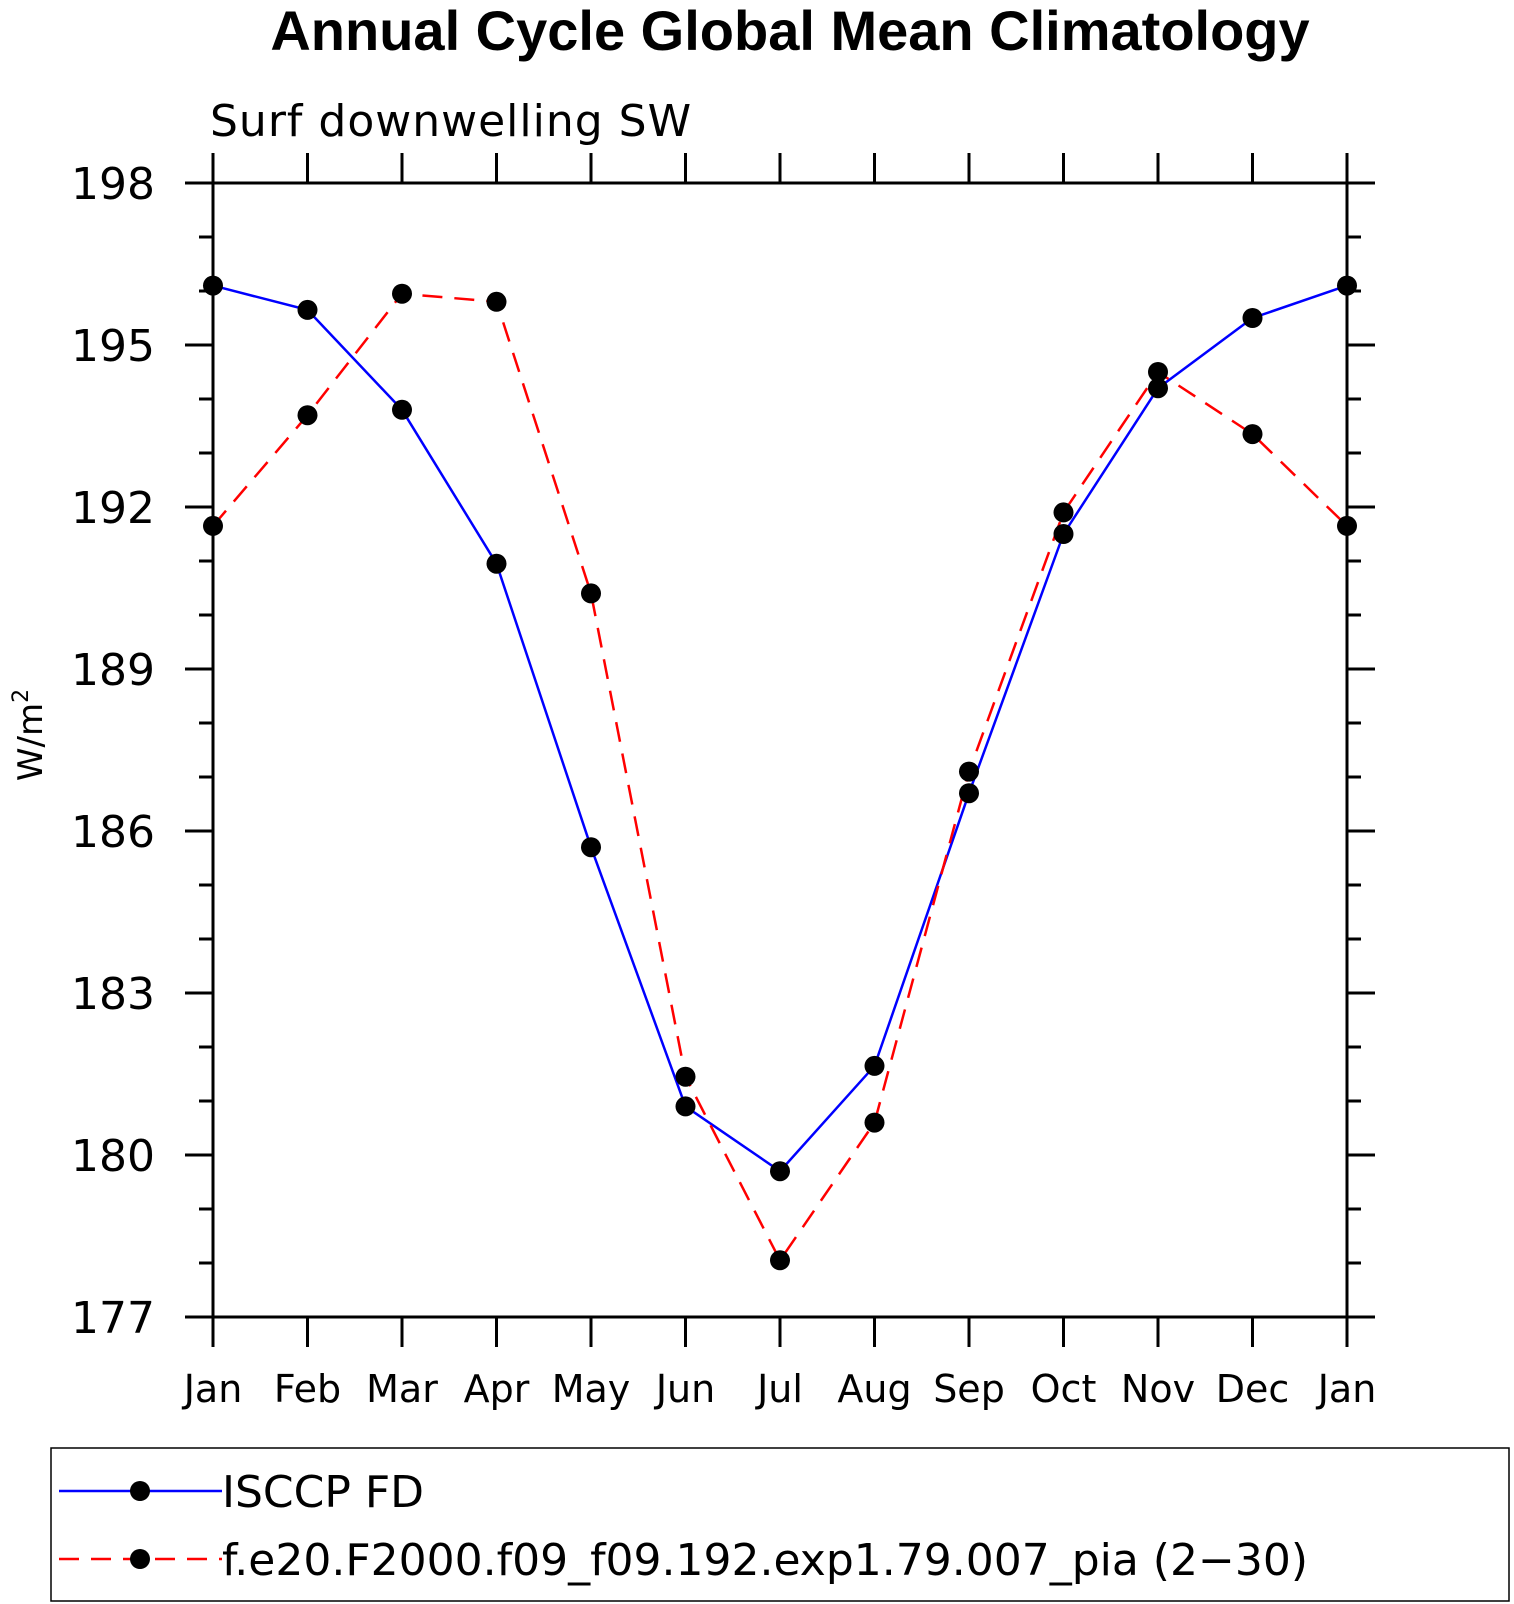 This screenshot has width=1514, height=1604. What do you see at coordinates (113, 508) in the screenshot?
I see `y-tick-label: 192` at bounding box center [113, 508].